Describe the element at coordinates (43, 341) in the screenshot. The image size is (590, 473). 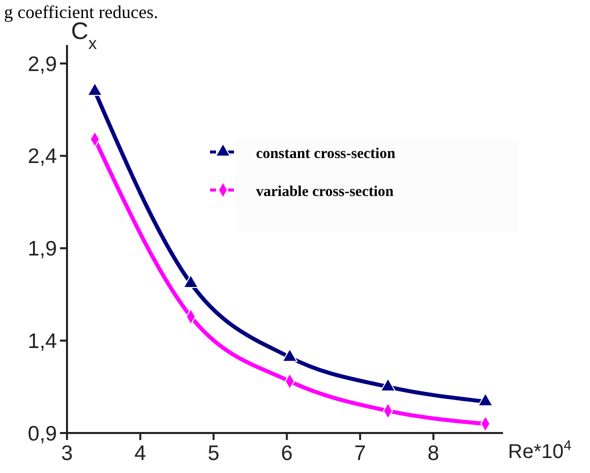
I see `y-tick-label: 1,4` at that location.